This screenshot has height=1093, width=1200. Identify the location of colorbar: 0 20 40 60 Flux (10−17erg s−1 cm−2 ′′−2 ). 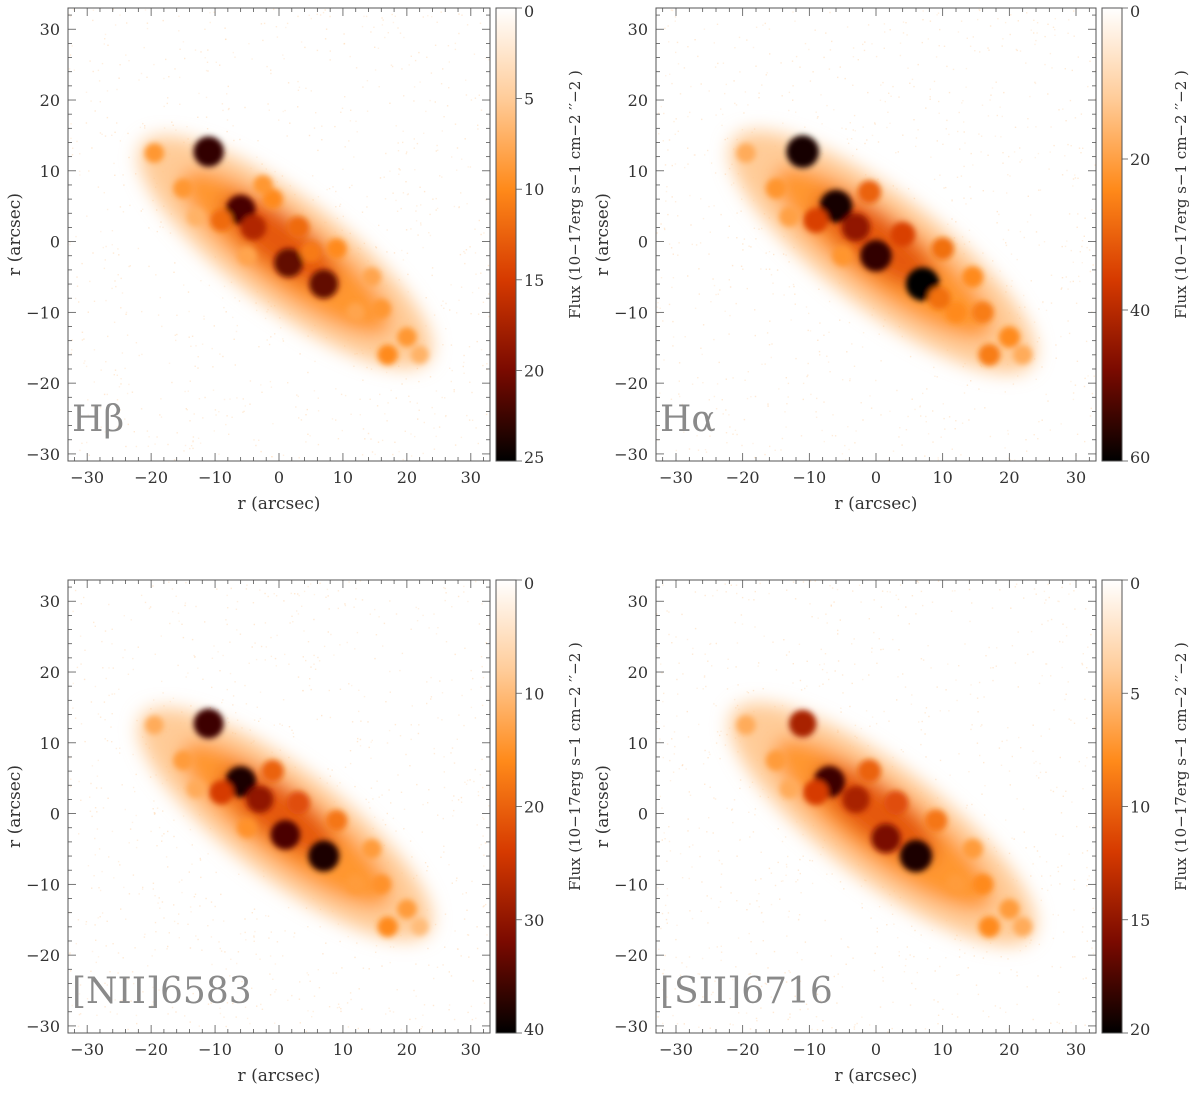
(1145, 234).